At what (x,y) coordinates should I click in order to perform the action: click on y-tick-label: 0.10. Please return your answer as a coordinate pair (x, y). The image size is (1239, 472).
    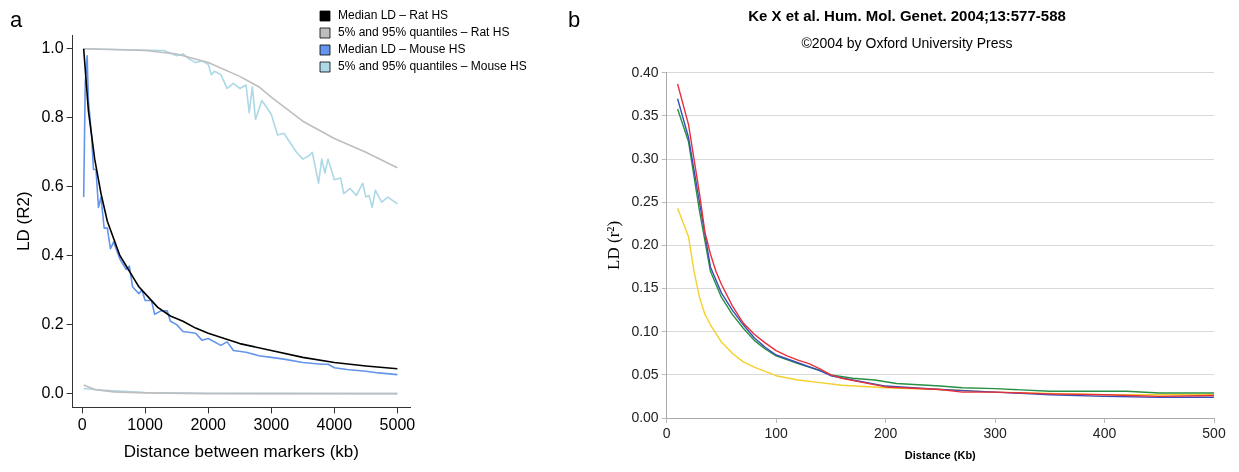
    Looking at the image, I should click on (645, 330).